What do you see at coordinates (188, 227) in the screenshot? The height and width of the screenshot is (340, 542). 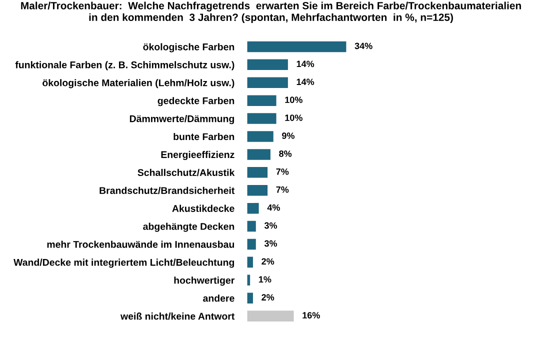 I see `y-tick-label: abgehängte Decken` at bounding box center [188, 227].